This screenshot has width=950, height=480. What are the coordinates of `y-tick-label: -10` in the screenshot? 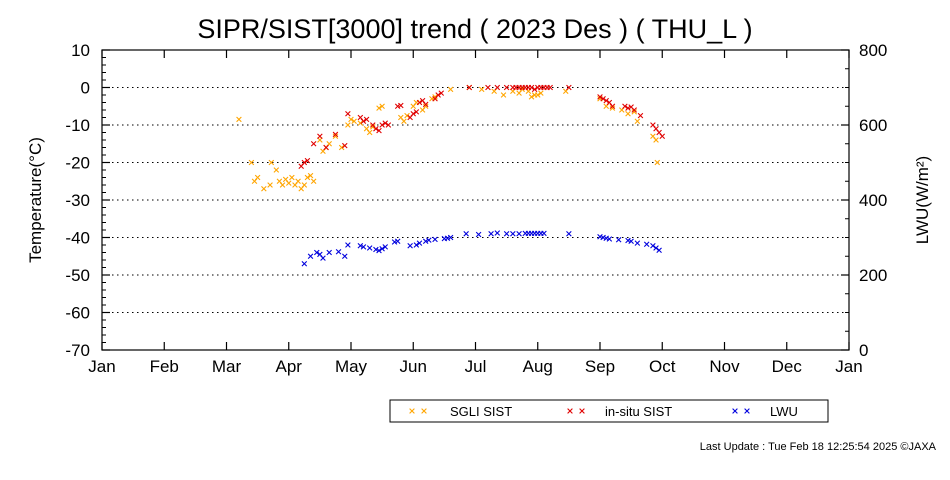 It's located at (77, 125).